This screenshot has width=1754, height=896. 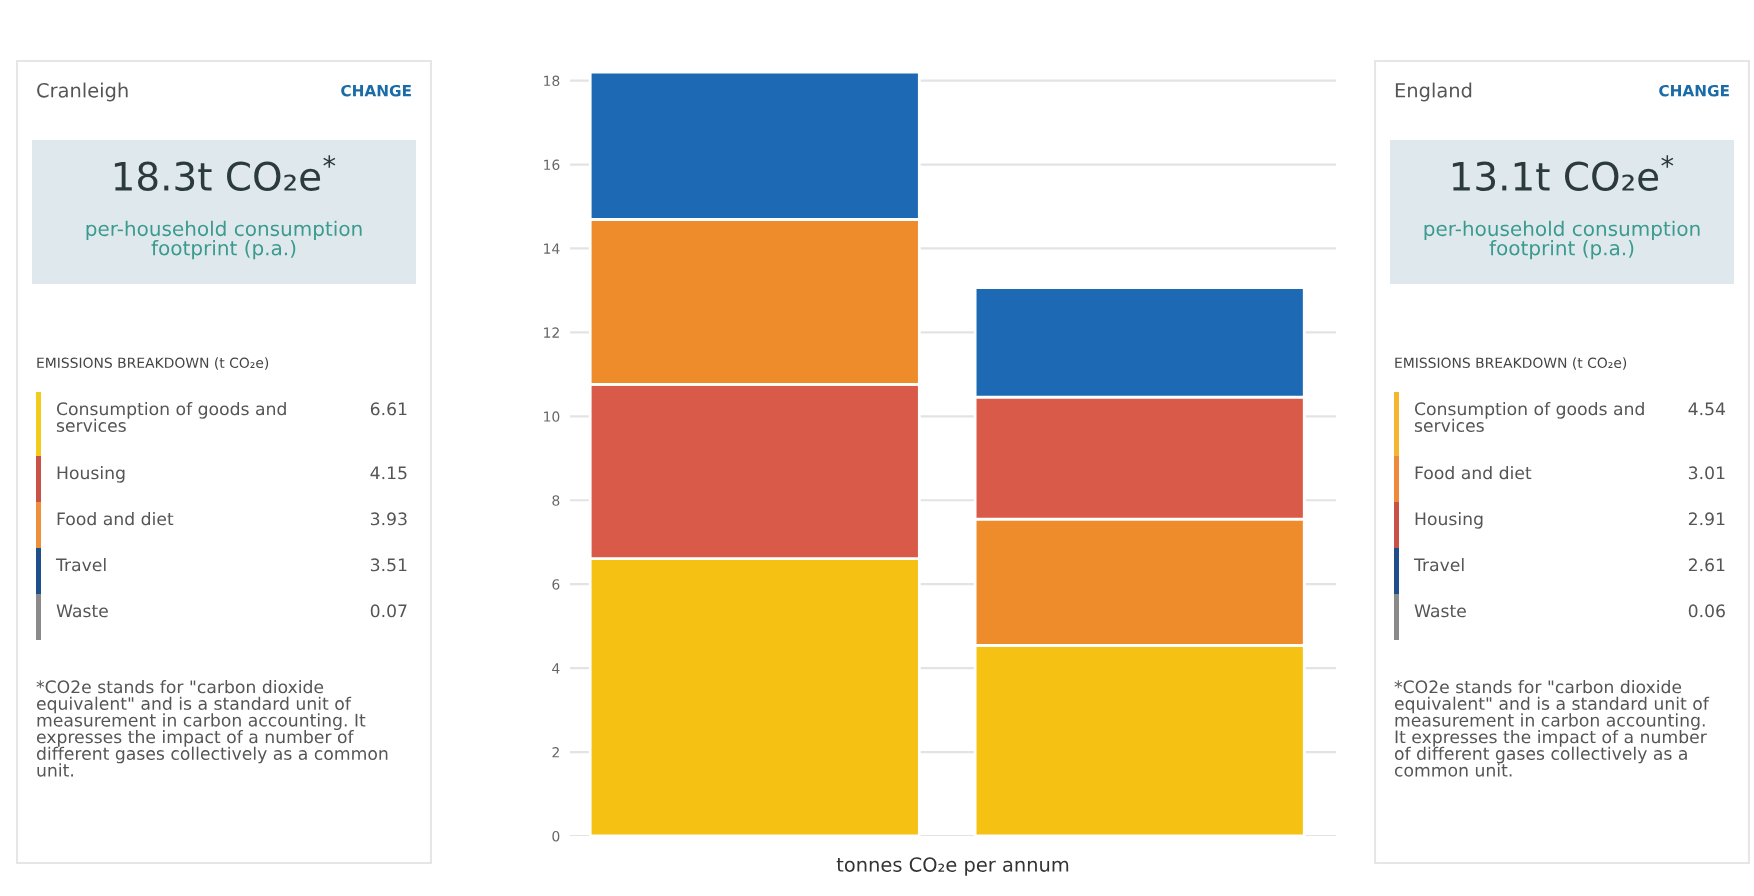 I want to click on data-label: 3.51, so click(x=388, y=565).